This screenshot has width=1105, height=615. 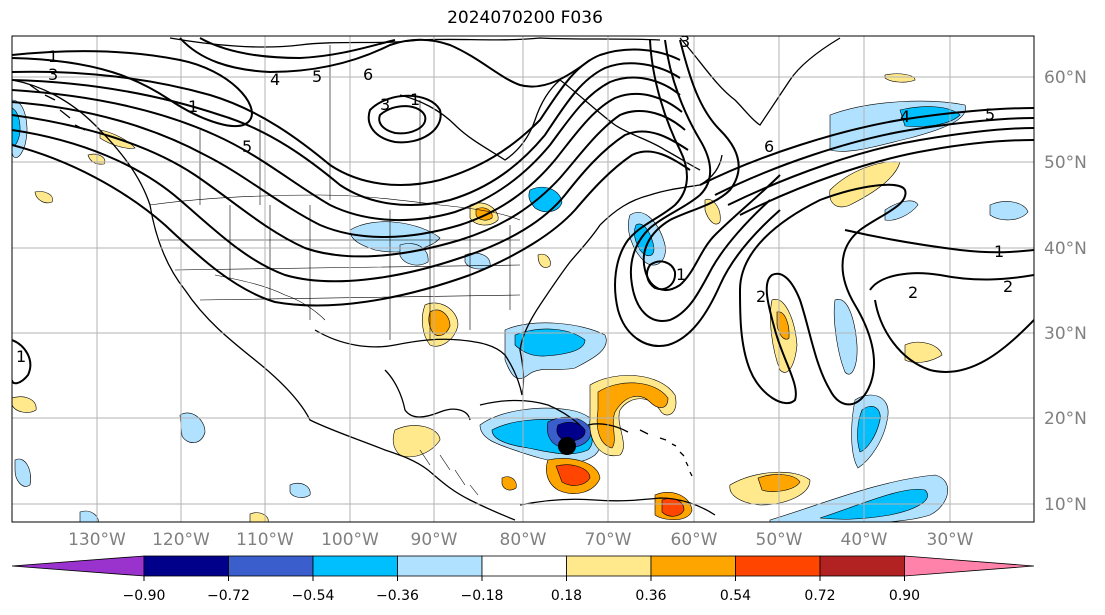 I want to click on coastline-yucatan, so click(x=427, y=395).